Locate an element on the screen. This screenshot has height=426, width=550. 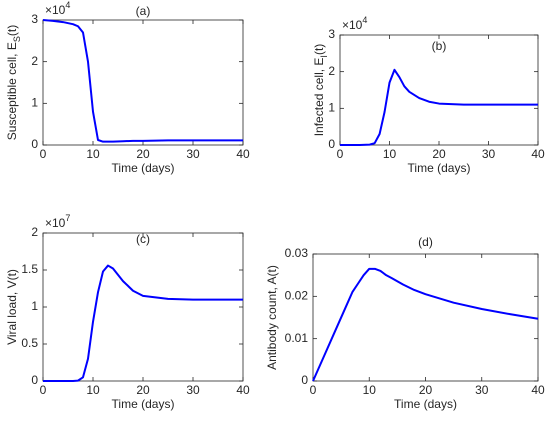
y-axis-label: Susceptible cell, ES(t) is located at coordinates (13, 82).